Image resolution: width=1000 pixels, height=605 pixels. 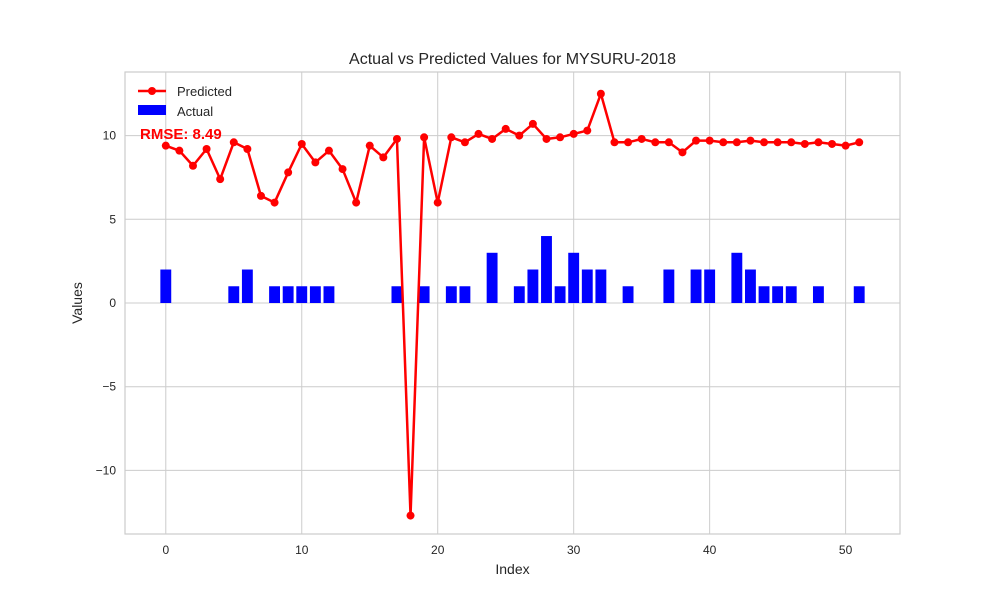 What do you see at coordinates (438, 550) in the screenshot?
I see `x-tick-label: 20` at bounding box center [438, 550].